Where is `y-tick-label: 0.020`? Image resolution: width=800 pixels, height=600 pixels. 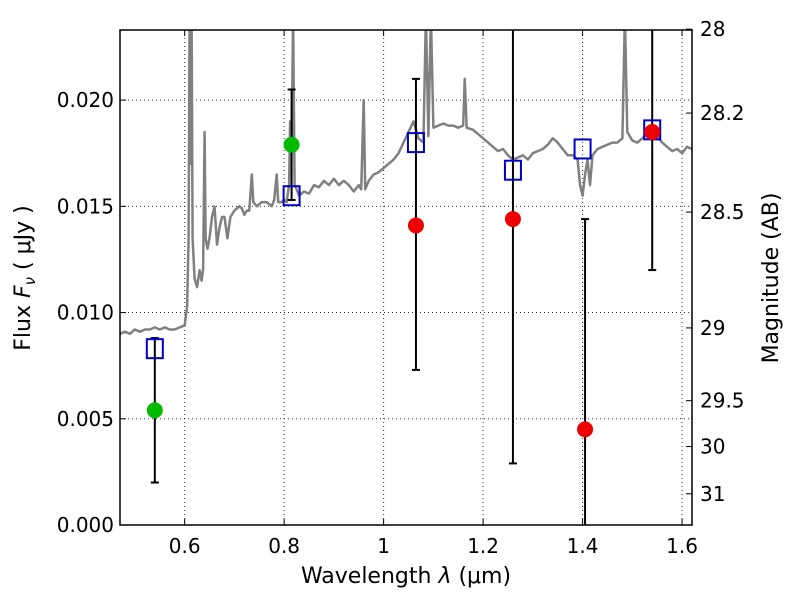 y-tick-label: 0.020 is located at coordinates (85, 100).